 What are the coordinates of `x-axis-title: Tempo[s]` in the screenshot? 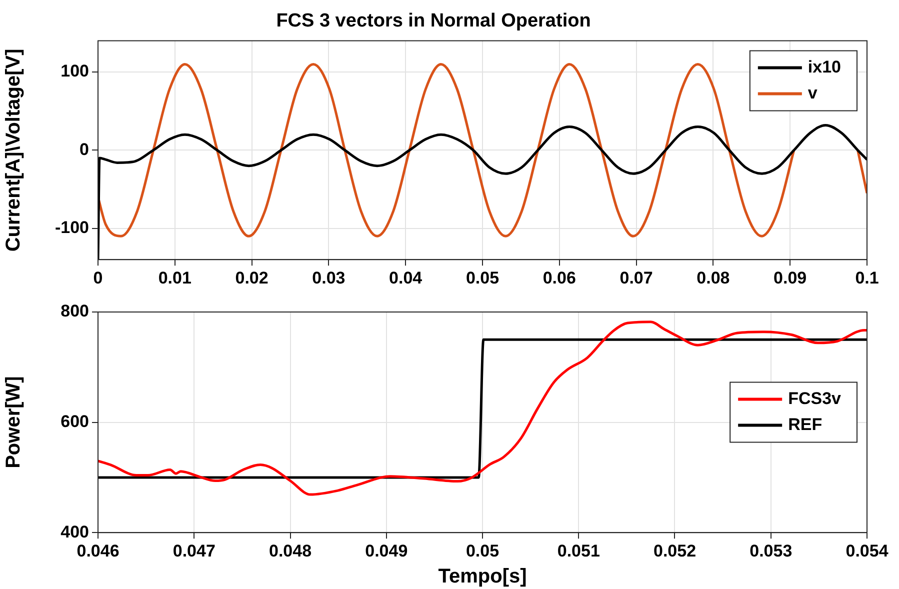 It's located at (482, 577).